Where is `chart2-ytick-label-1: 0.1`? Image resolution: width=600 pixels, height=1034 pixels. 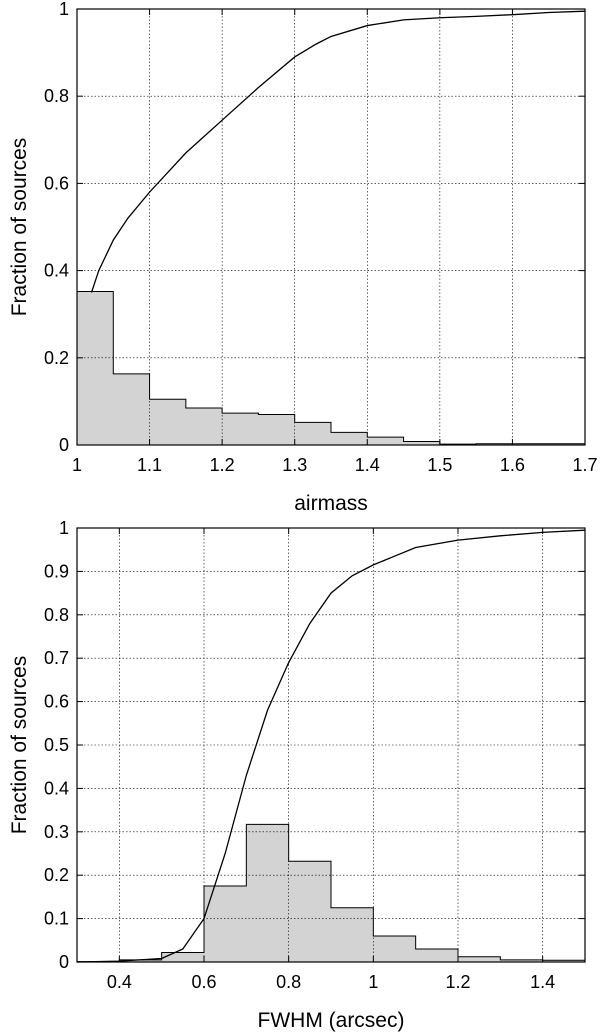
chart2-ytick-label-1: 0.1 is located at coordinates (56, 919).